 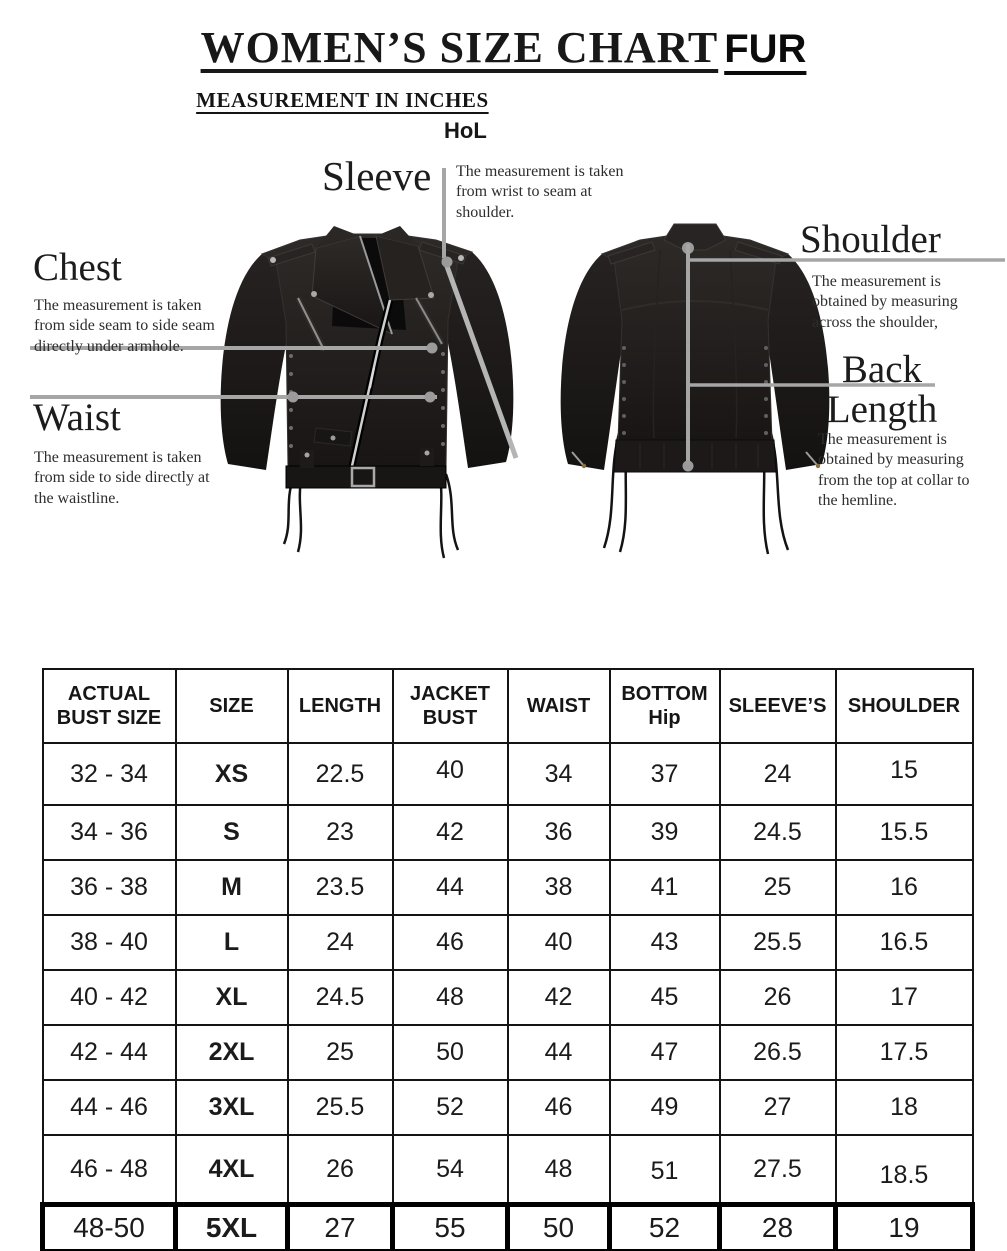 I want to click on table-cell: 36, so click(x=558, y=832).